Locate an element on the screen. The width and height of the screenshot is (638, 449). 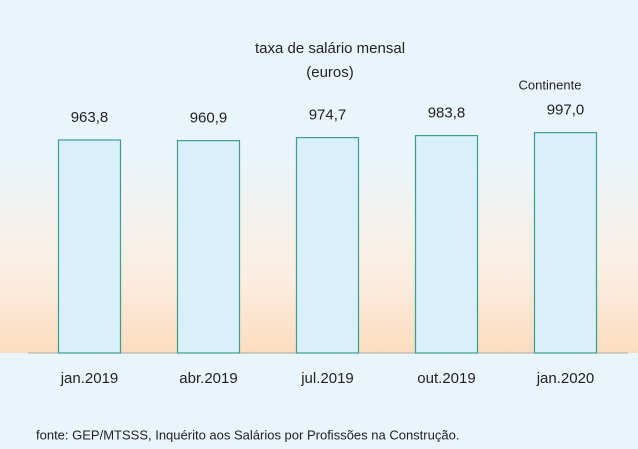
data-label: 960,9 is located at coordinates (209, 118).